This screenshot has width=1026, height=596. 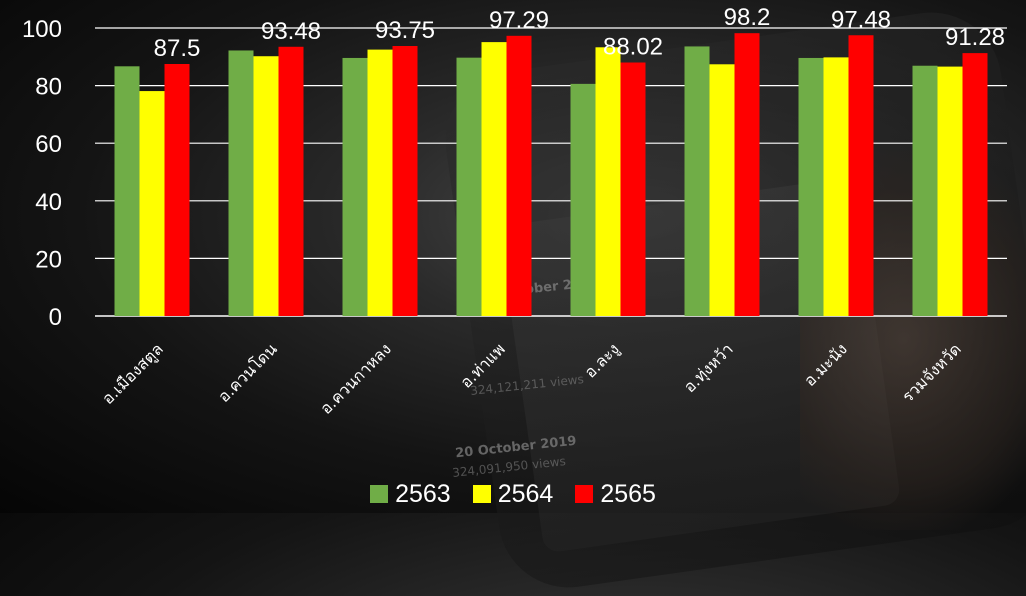 I want to click on x-tick-label: อ.เมืองสตูล, so click(x=132, y=373).